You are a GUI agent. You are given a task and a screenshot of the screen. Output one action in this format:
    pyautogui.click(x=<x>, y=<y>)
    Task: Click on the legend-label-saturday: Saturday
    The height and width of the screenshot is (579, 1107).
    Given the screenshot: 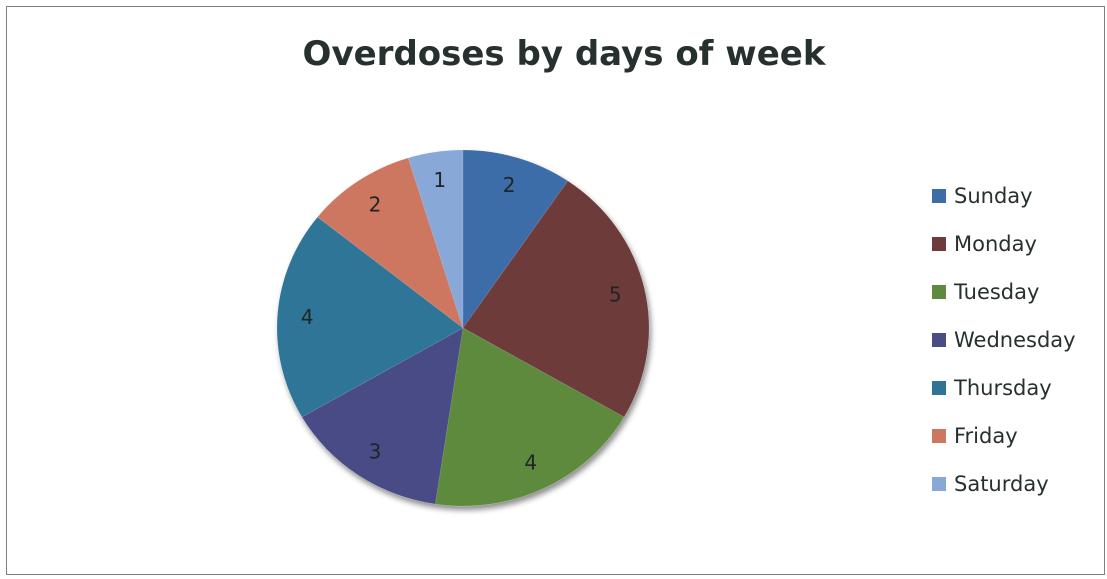 What is the action you would take?
    pyautogui.click(x=1001, y=484)
    